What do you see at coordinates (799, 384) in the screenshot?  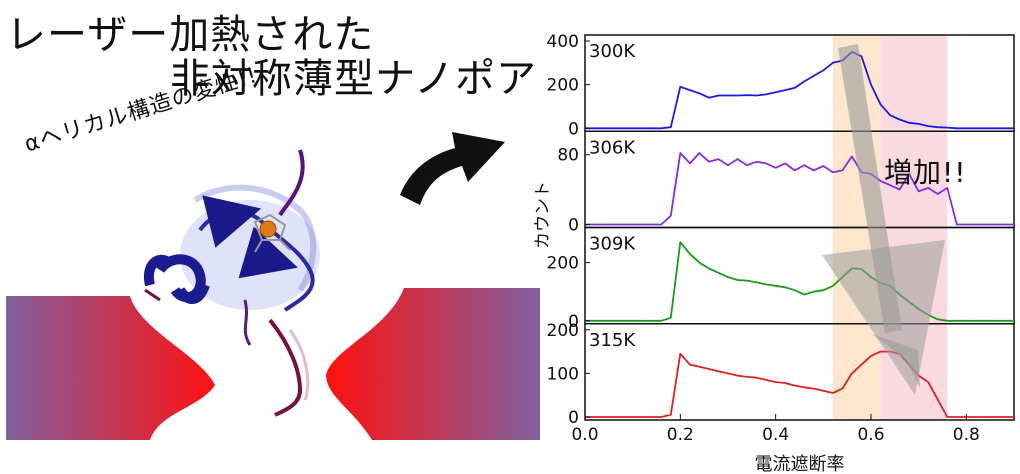 I see `series-line-315K` at bounding box center [799, 384].